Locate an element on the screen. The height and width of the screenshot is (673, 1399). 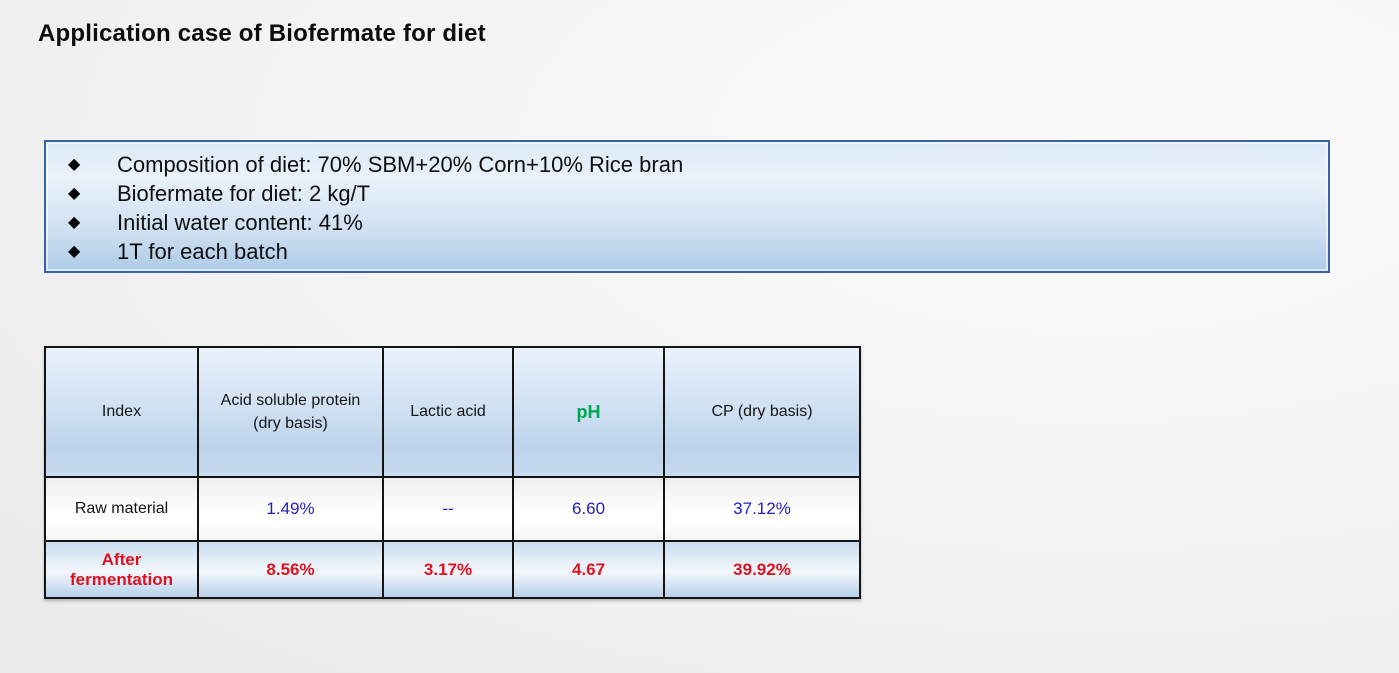
row-label-raw-material: Raw material is located at coordinates (121, 509).